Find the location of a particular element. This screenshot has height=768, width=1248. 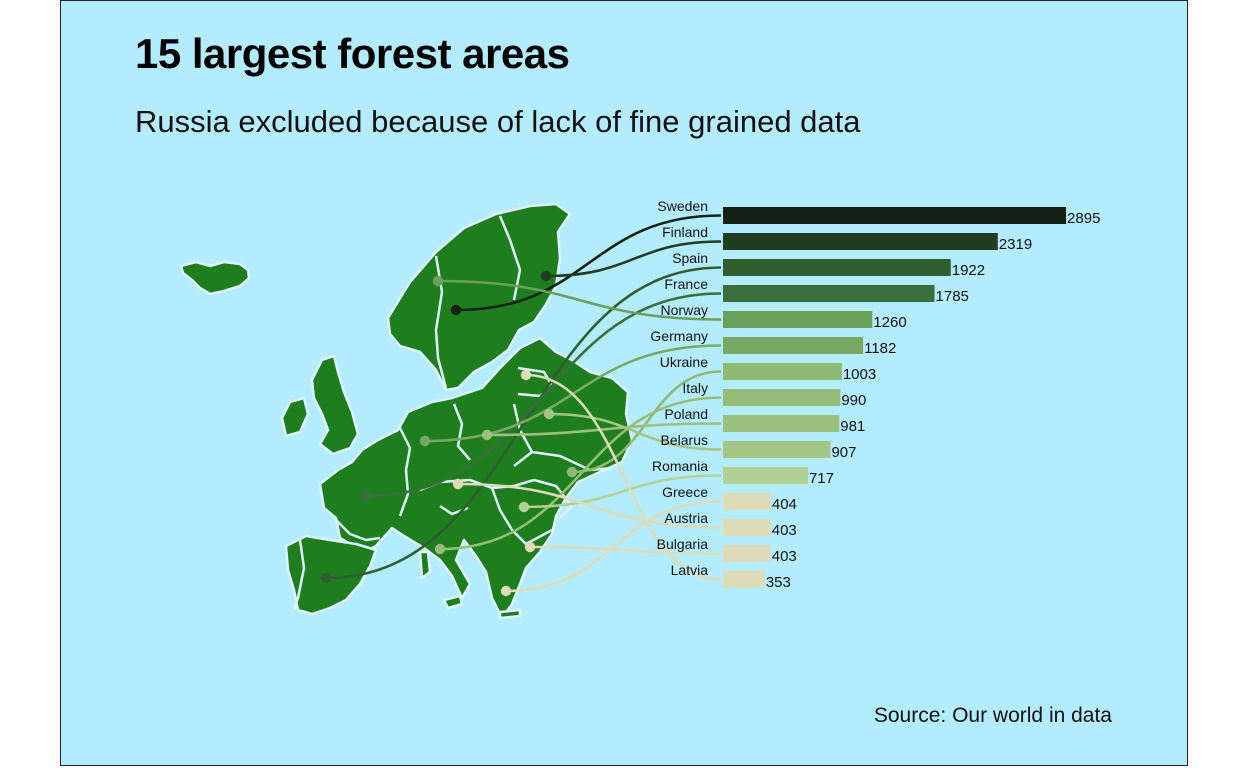

ireland-shape is located at coordinates (295, 417).